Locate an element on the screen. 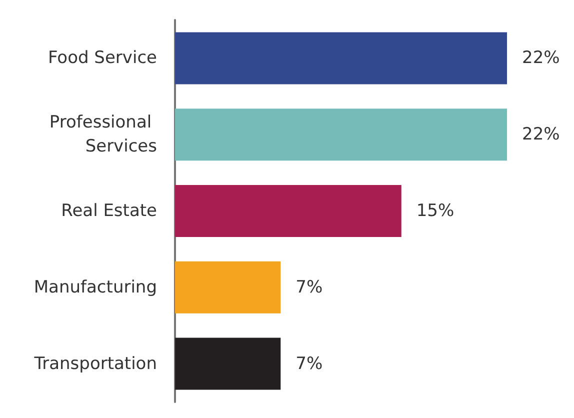 This screenshot has height=418, width=574. y-tick-label: Food Service is located at coordinates (102, 58).